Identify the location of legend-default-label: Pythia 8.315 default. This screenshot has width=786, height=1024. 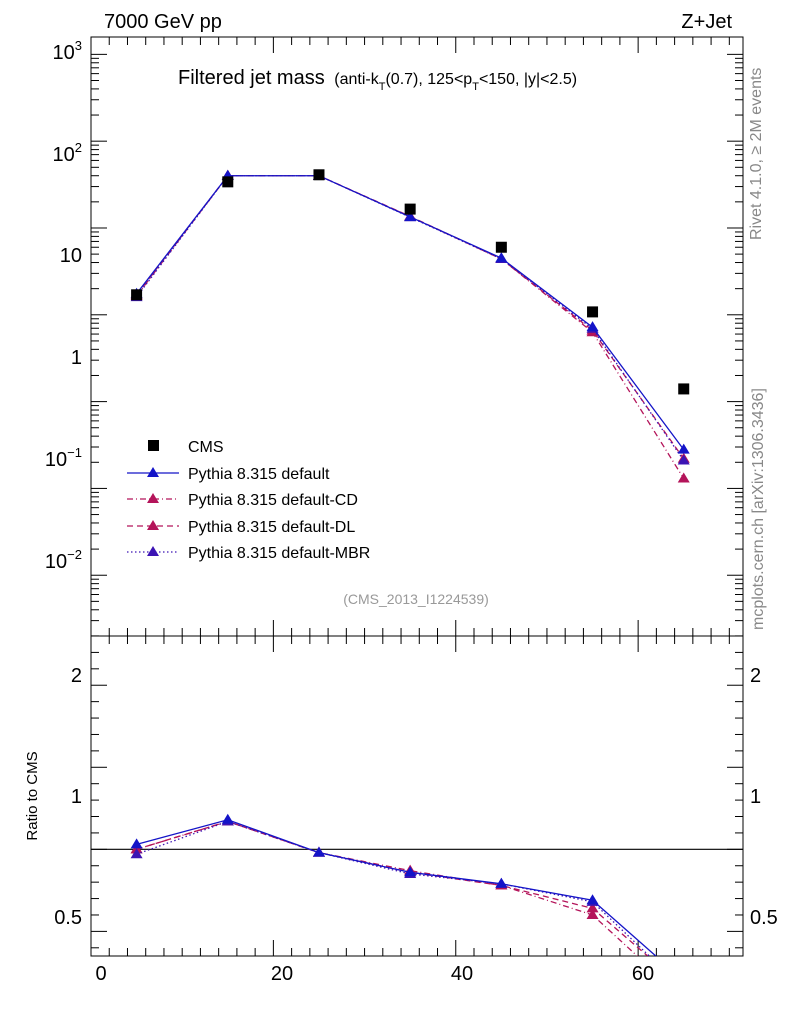
(259, 474).